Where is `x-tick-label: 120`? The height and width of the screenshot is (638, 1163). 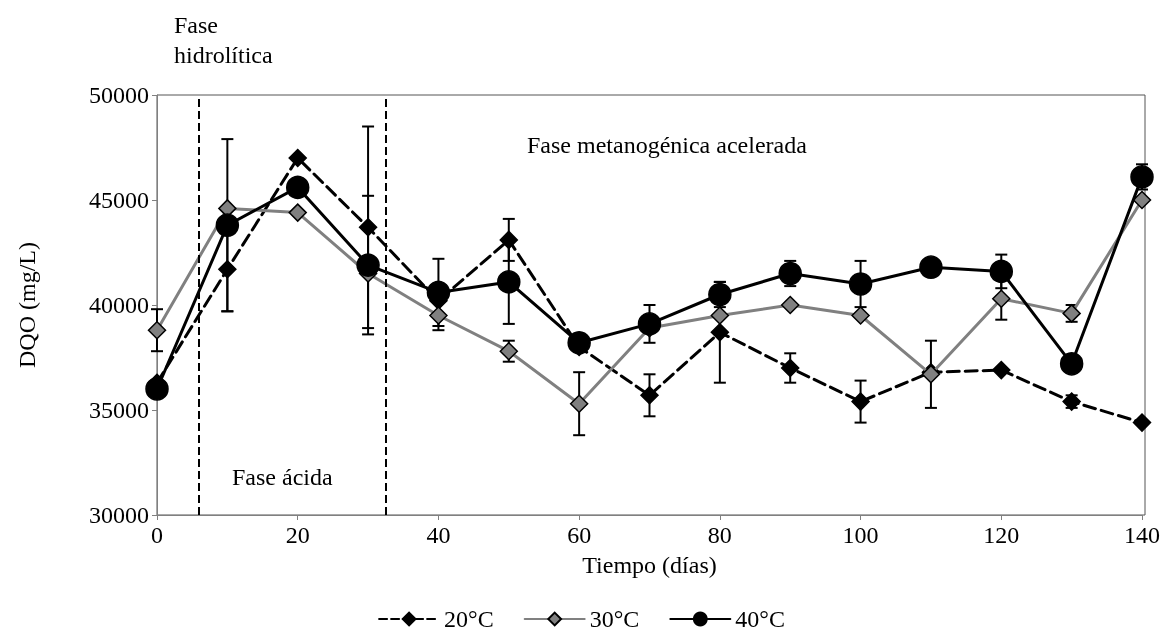
x-tick-label: 120 is located at coordinates (1001, 535).